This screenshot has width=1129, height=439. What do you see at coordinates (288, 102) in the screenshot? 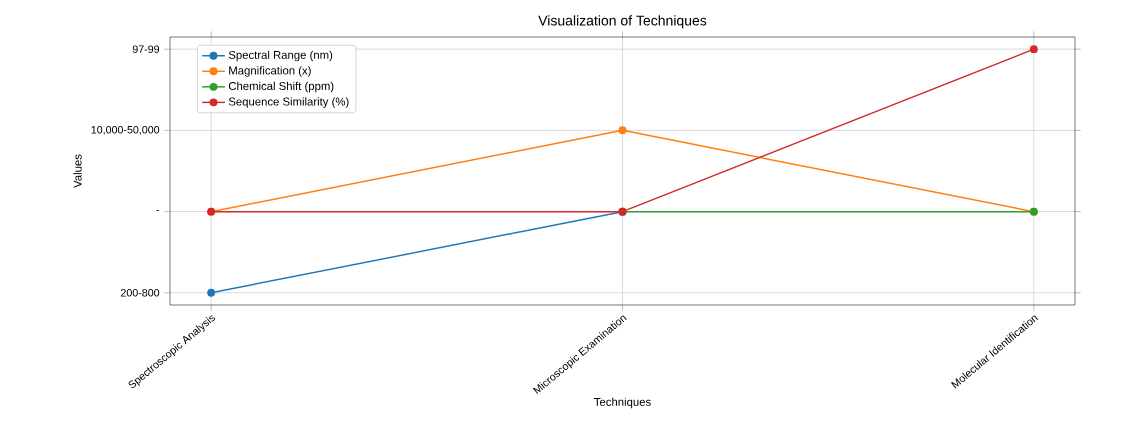
I see `legend-label: Sequence Similarity (%)` at bounding box center [288, 102].